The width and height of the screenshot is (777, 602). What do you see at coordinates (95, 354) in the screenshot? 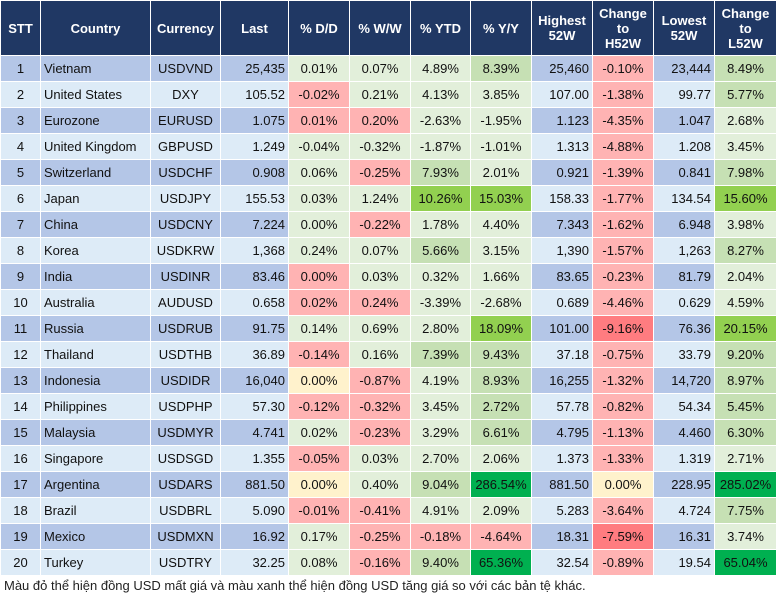
I see `cell-country: Thailand` at bounding box center [95, 354].